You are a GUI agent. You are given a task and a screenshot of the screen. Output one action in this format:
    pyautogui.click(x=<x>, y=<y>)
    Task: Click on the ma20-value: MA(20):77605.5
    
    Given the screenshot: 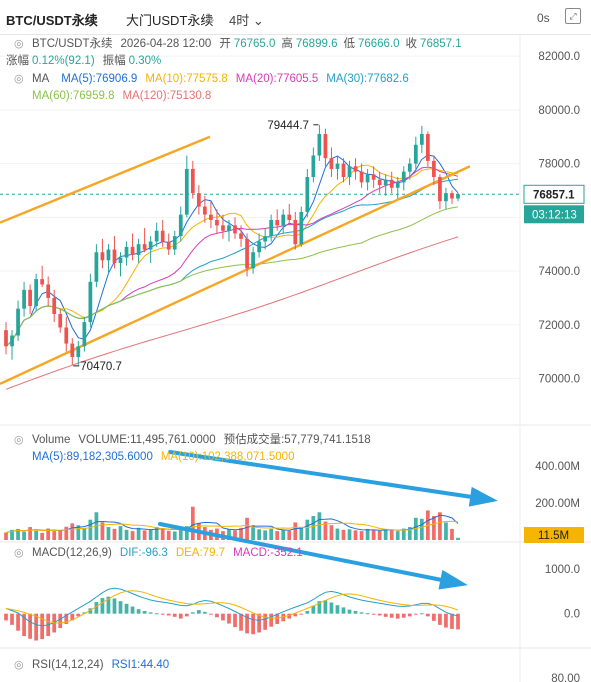 What is the action you would take?
    pyautogui.click(x=277, y=79)
    